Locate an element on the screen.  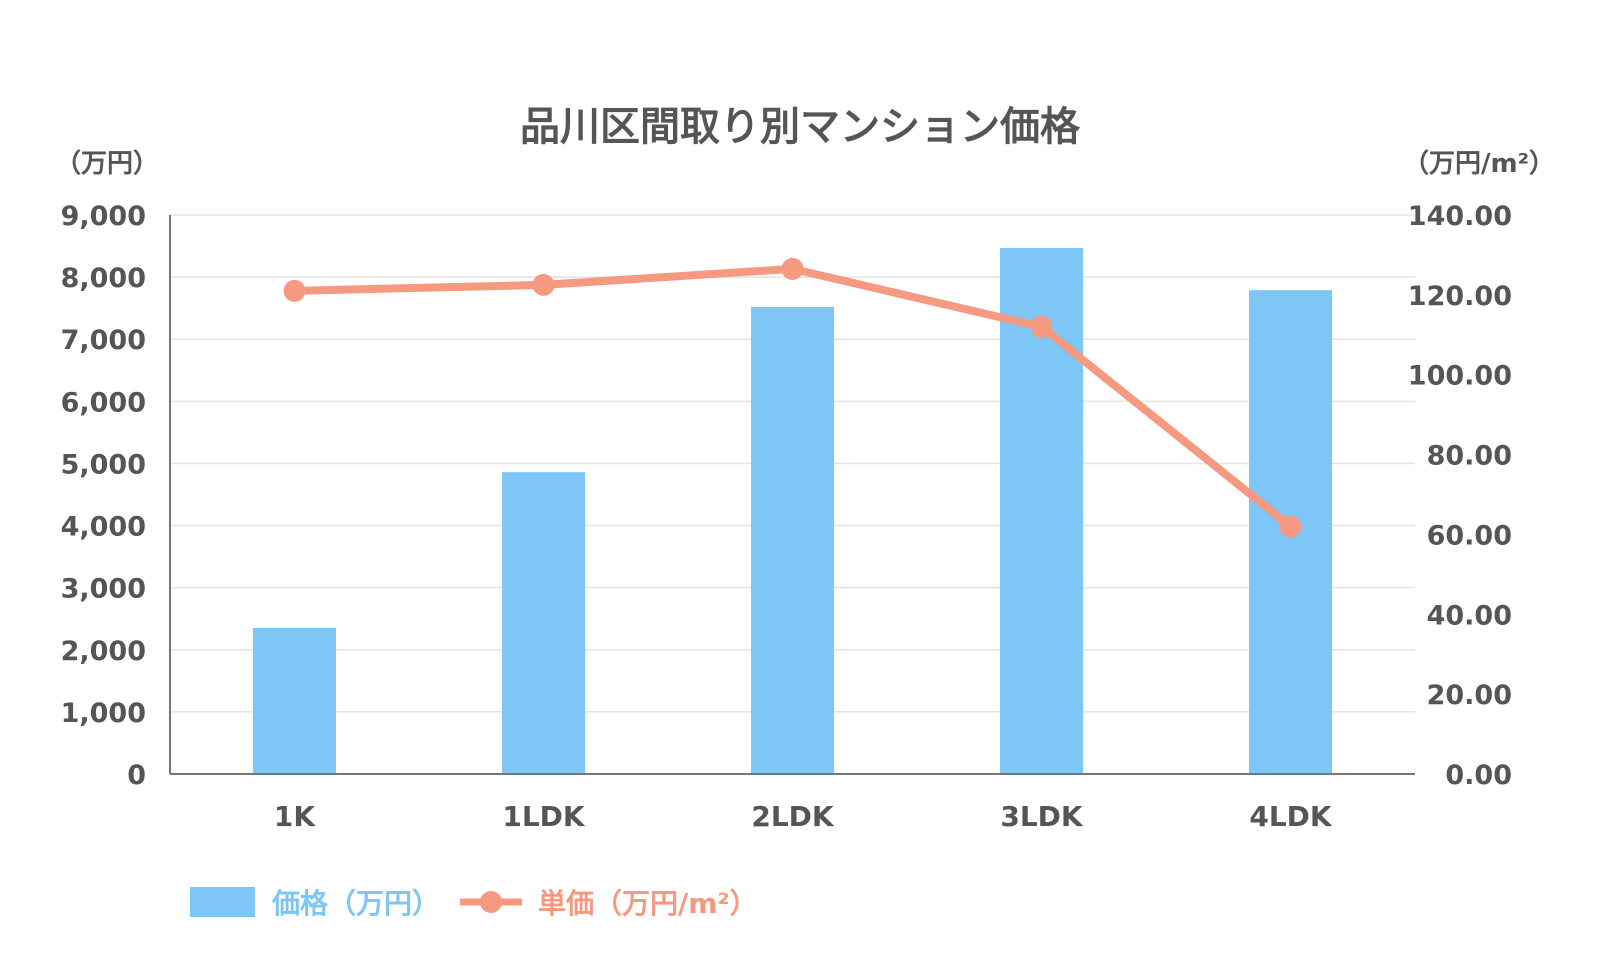
left-tick-label: 7,000 is located at coordinates (103, 340).